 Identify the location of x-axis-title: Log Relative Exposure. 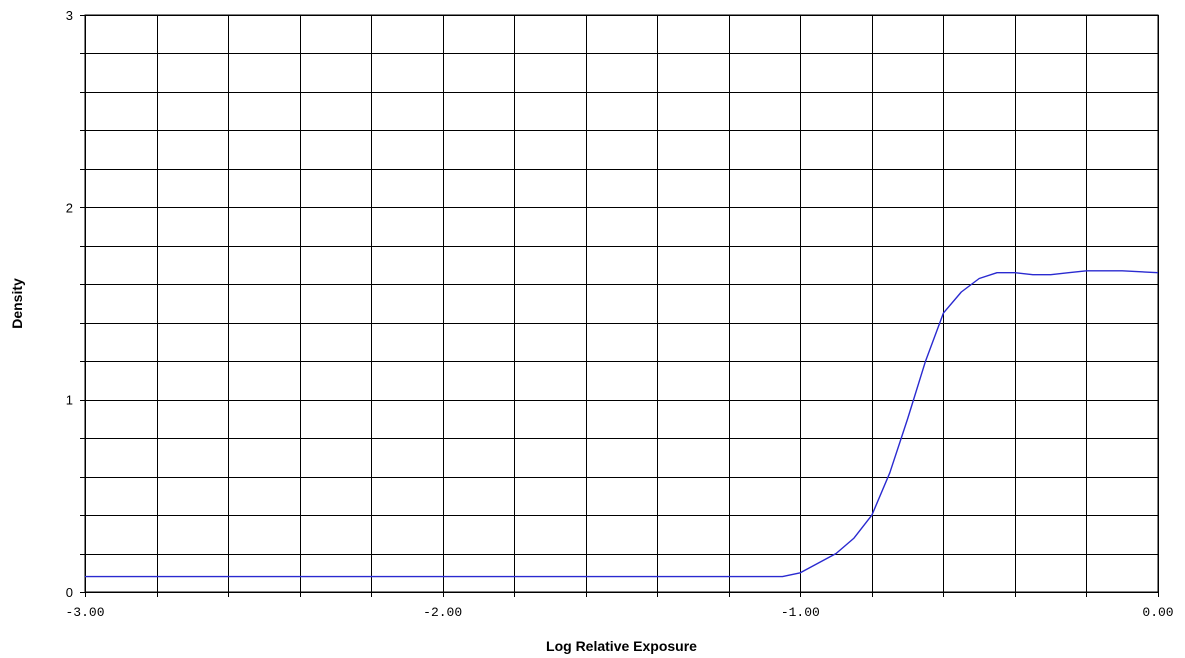
(621, 646).